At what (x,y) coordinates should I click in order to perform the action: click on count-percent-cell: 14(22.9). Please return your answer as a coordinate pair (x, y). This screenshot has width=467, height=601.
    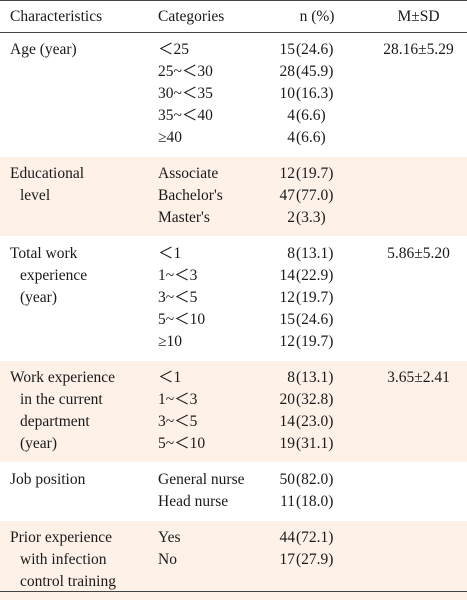
    Looking at the image, I should click on (310, 276).